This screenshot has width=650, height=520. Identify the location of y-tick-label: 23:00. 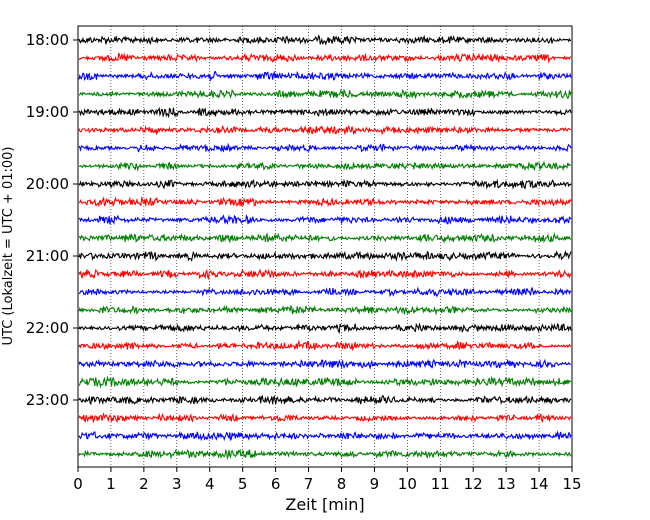
(47, 400).